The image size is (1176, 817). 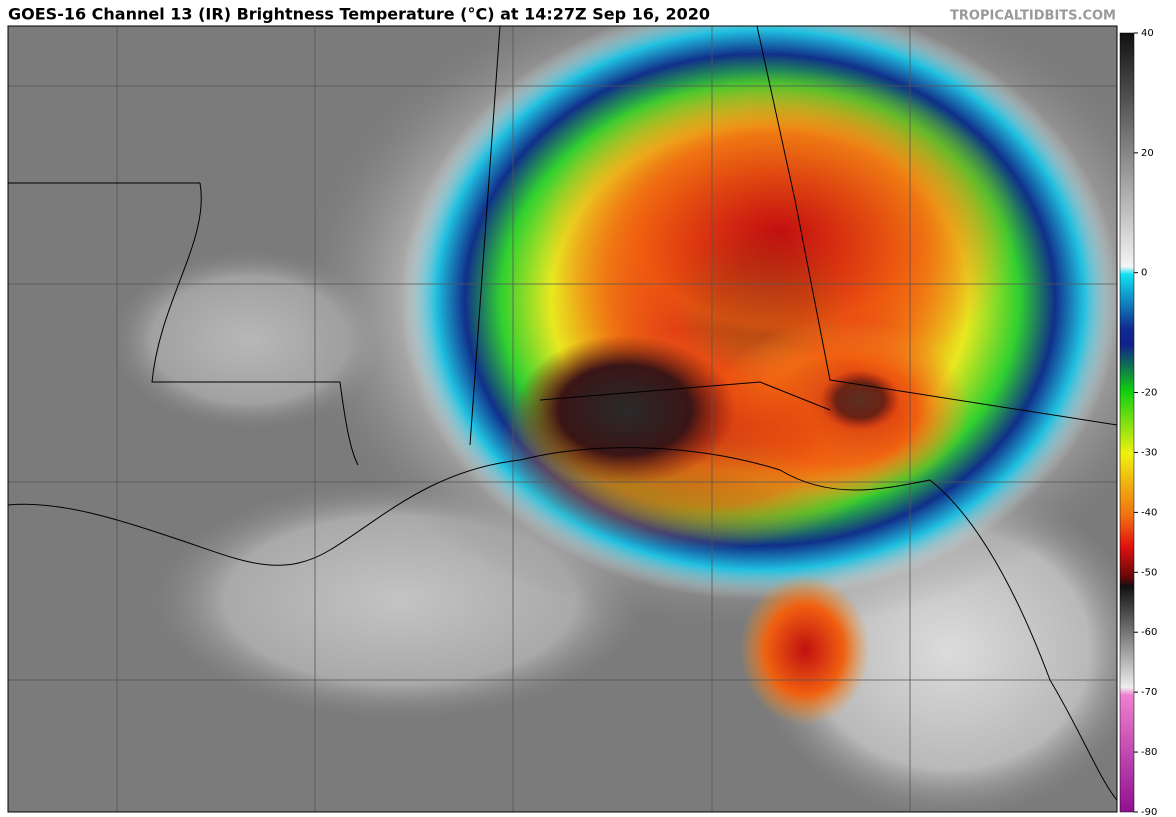 I want to click on colorbar, so click(x=1127, y=422).